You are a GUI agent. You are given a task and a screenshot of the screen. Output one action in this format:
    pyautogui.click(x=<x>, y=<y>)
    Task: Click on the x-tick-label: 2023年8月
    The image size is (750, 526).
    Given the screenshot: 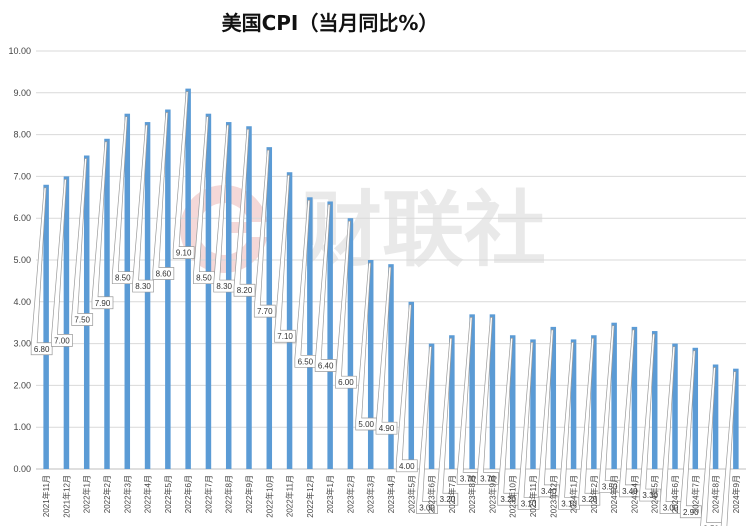 What is the action you would take?
    pyautogui.click(x=472, y=494)
    